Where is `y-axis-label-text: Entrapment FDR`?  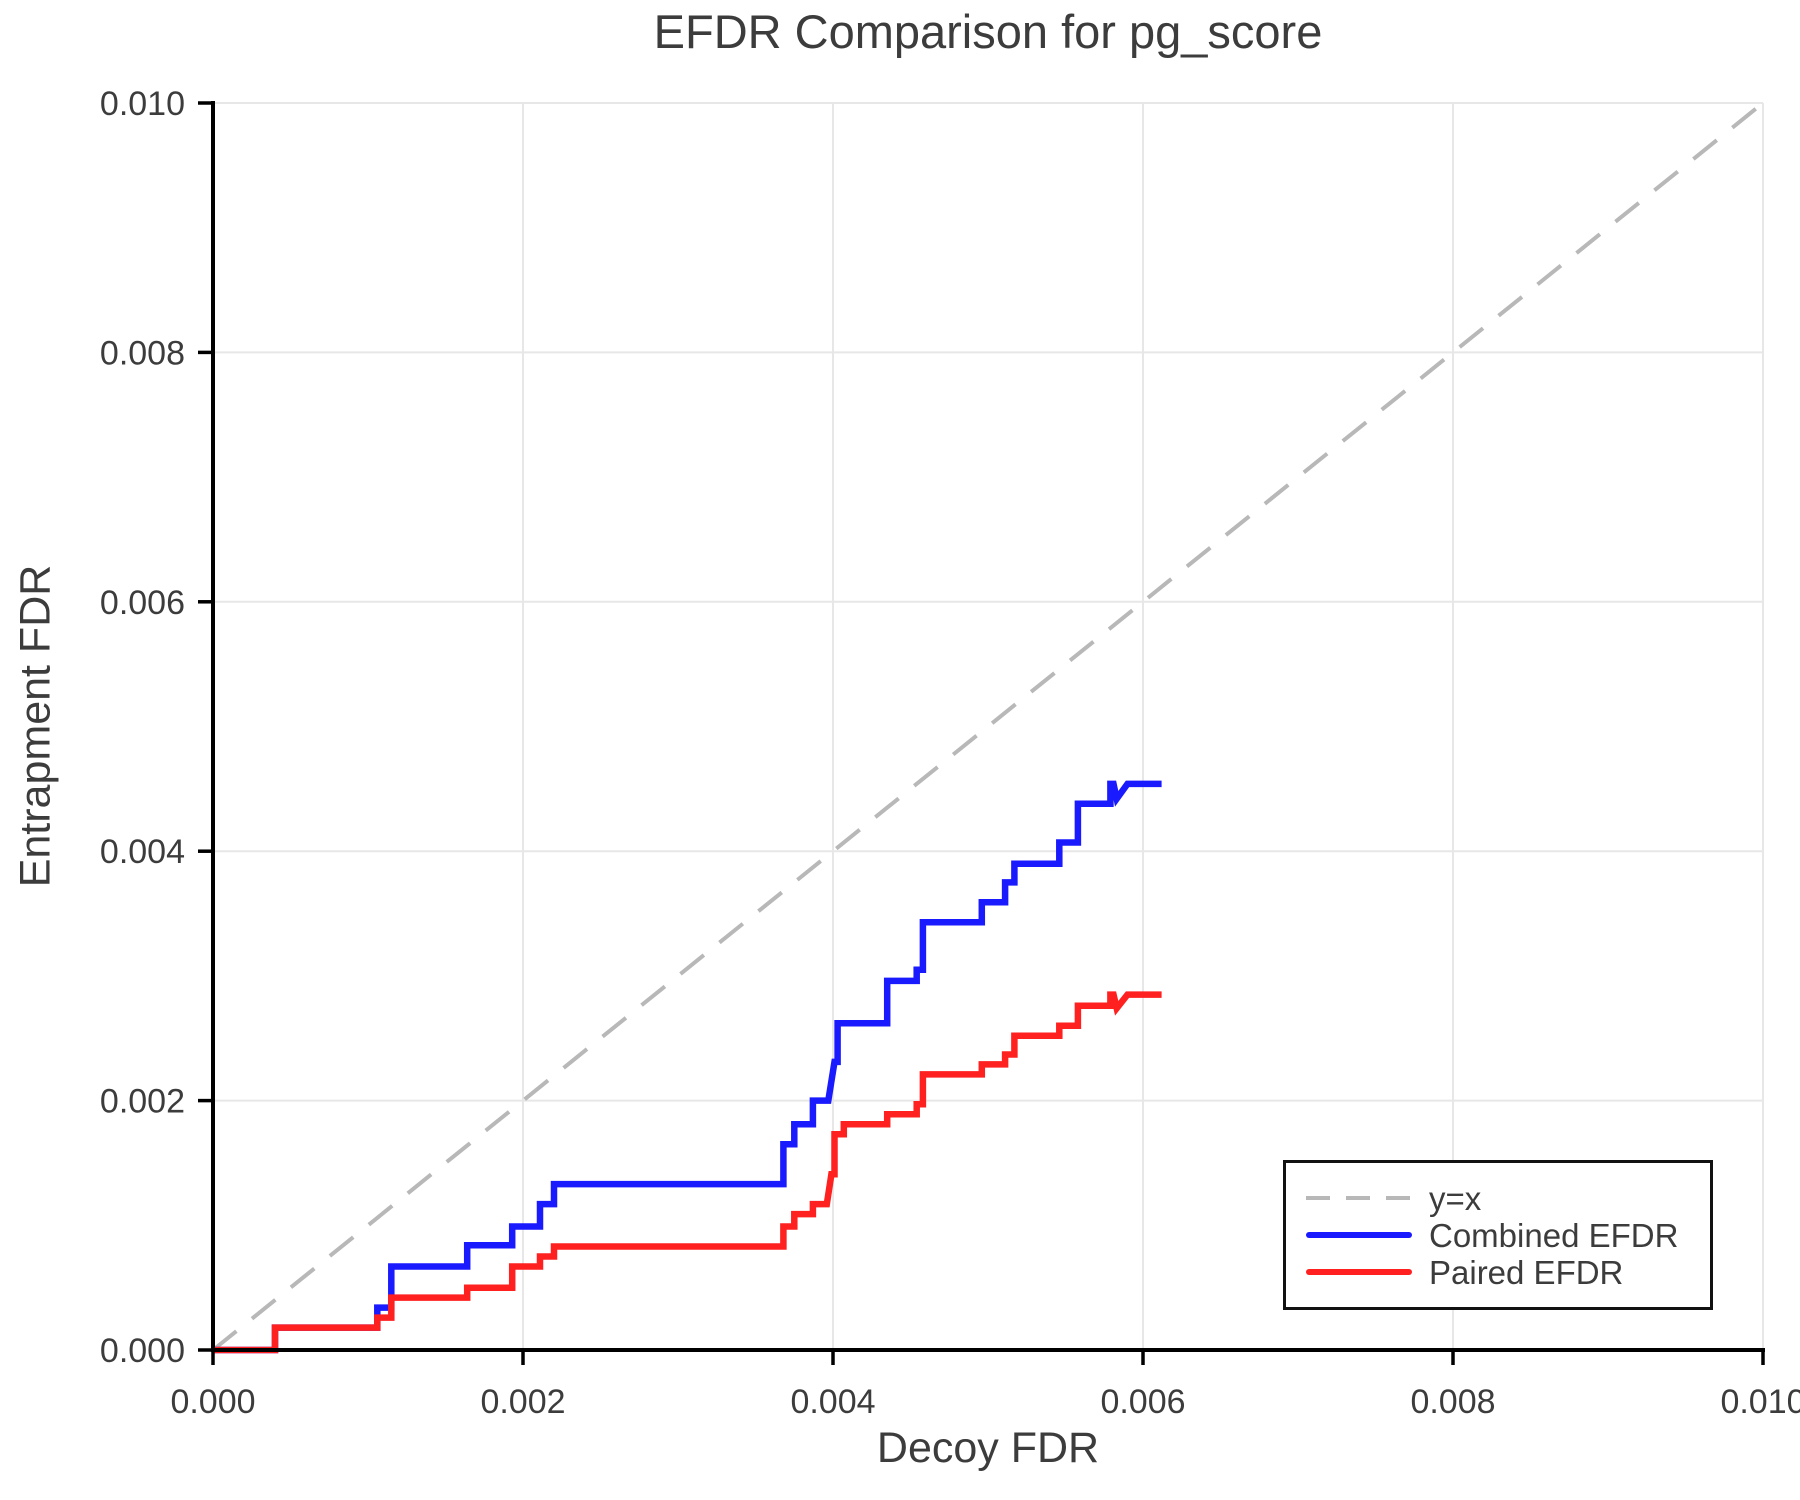
y-axis-label-text: Entrapment FDR is located at coordinates (35, 726).